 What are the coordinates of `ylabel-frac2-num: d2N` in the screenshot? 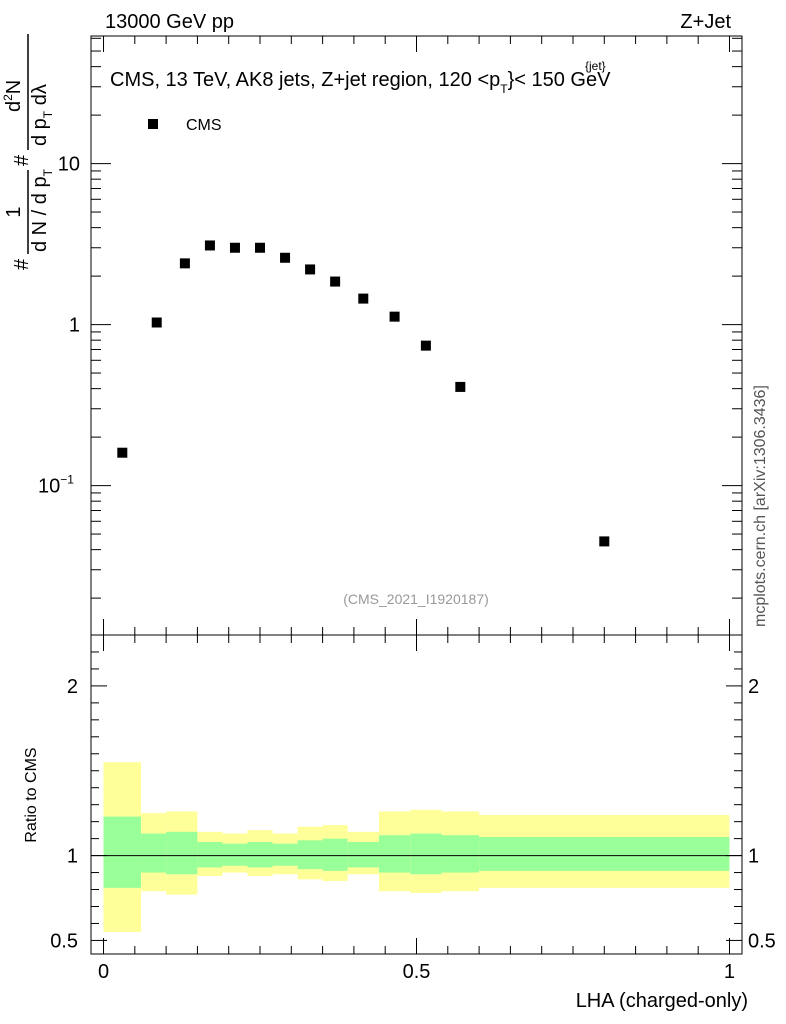 It's located at (13, 96).